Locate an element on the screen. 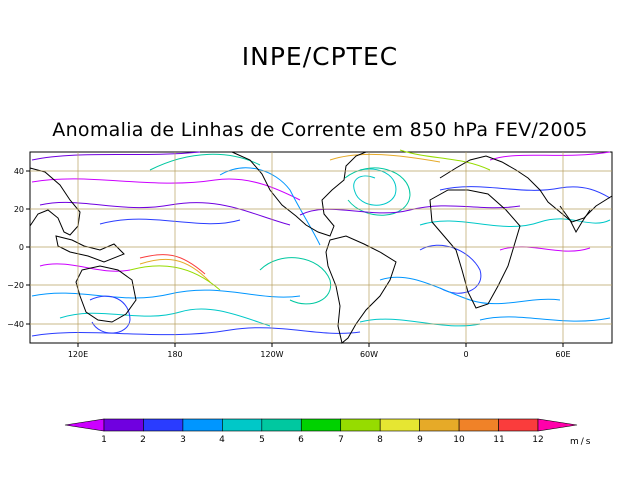 The height and width of the screenshot is (494, 640). lat-label: 0 is located at coordinates (21, 247).